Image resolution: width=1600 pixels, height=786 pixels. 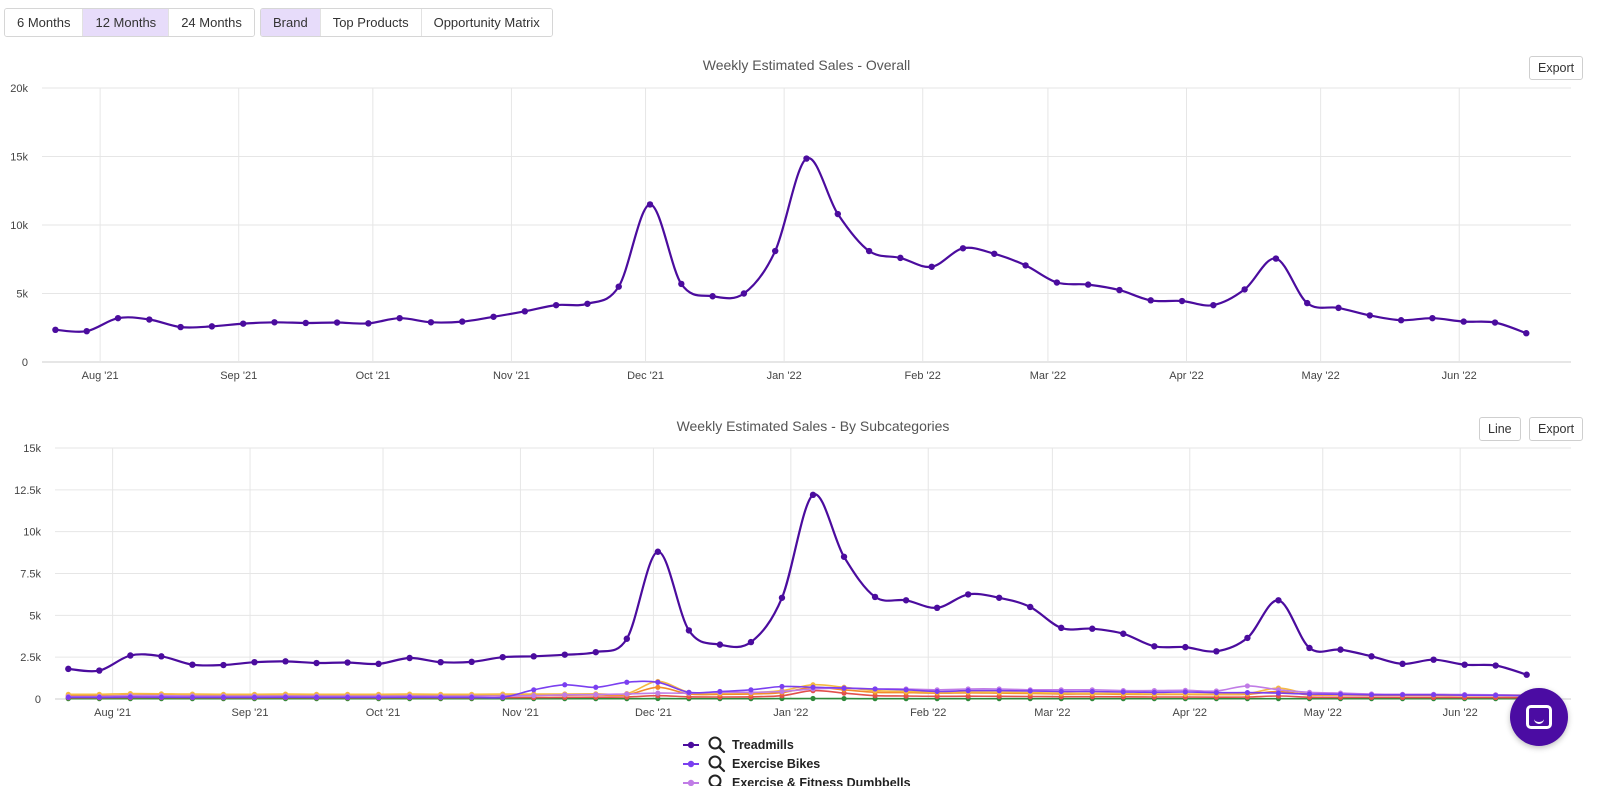 I want to click on view-brand-button: Brand, so click(x=291, y=22).